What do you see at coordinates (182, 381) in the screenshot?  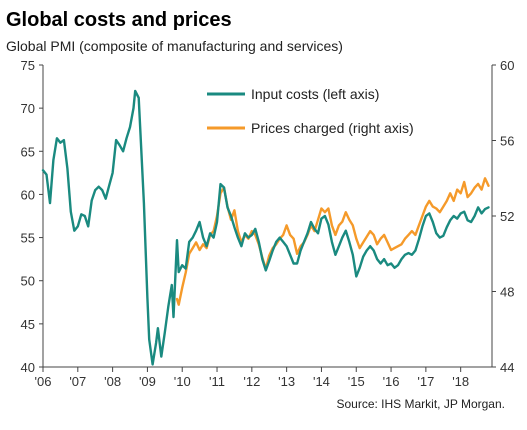 I see `x-tick-label: '10` at bounding box center [182, 381].